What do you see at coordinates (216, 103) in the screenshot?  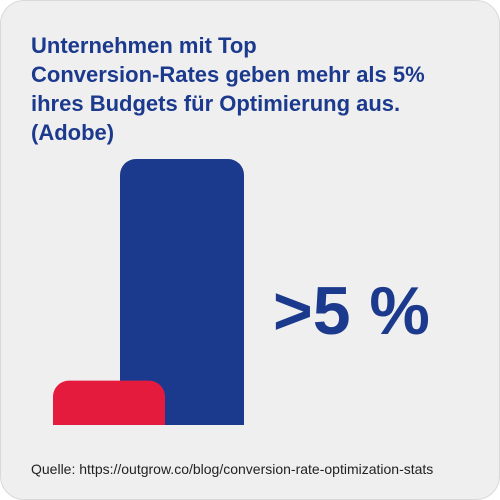 I see `title-line: ihres Budgets für Optimierung aus.` at bounding box center [216, 103].